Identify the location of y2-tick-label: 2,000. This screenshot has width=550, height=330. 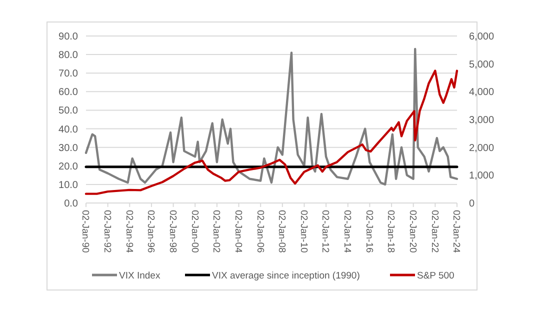
(481, 148).